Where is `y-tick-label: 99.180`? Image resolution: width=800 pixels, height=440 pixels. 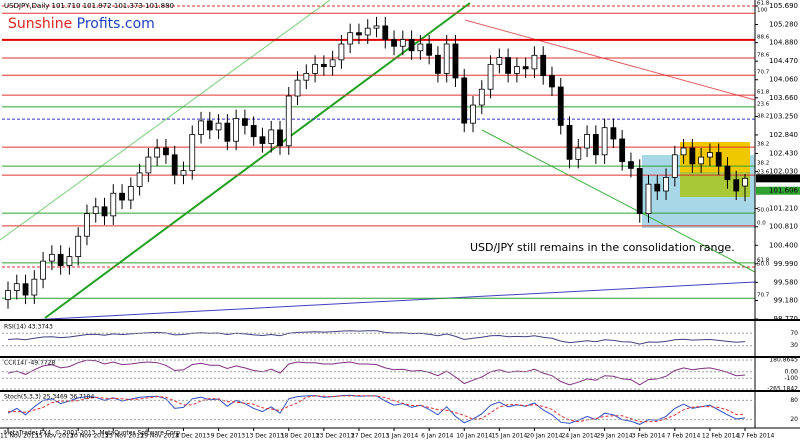
y-tick-label: 99.180 is located at coordinates (786, 300).